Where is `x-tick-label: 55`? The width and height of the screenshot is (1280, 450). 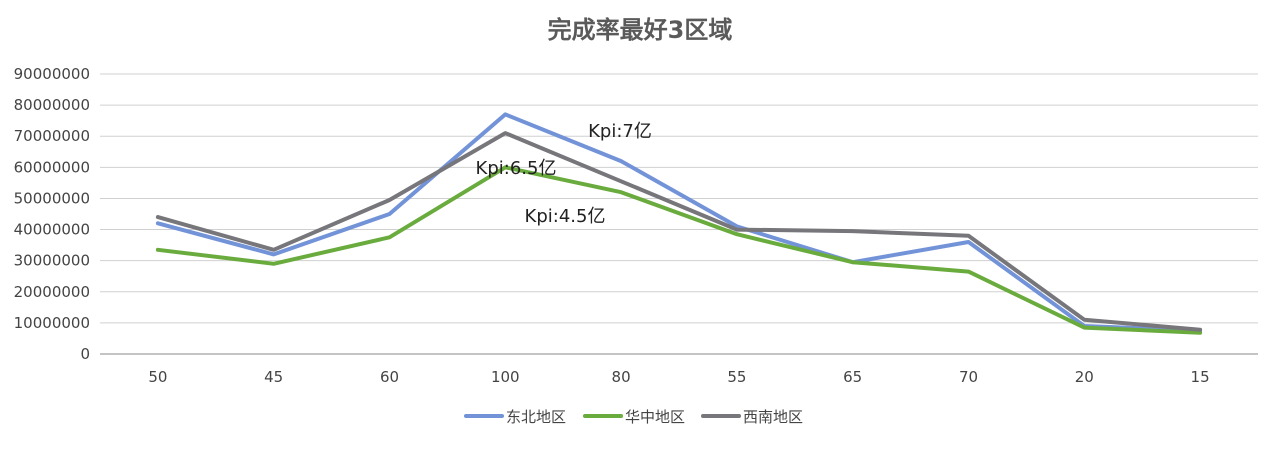
x-tick-label: 55 is located at coordinates (736, 377).